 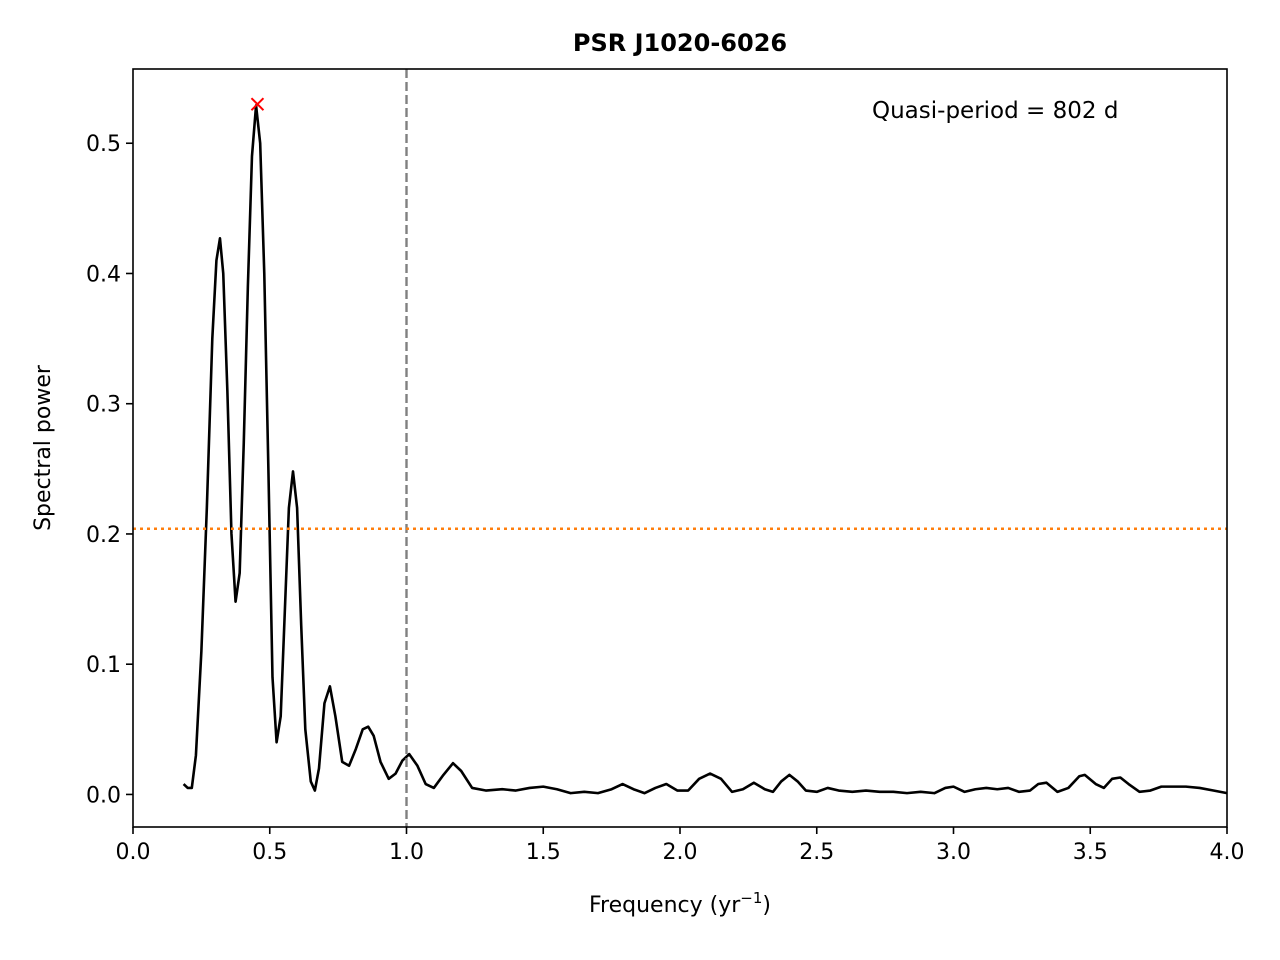 What do you see at coordinates (406, 852) in the screenshot?
I see `x-tick-label: 1.0` at bounding box center [406, 852].